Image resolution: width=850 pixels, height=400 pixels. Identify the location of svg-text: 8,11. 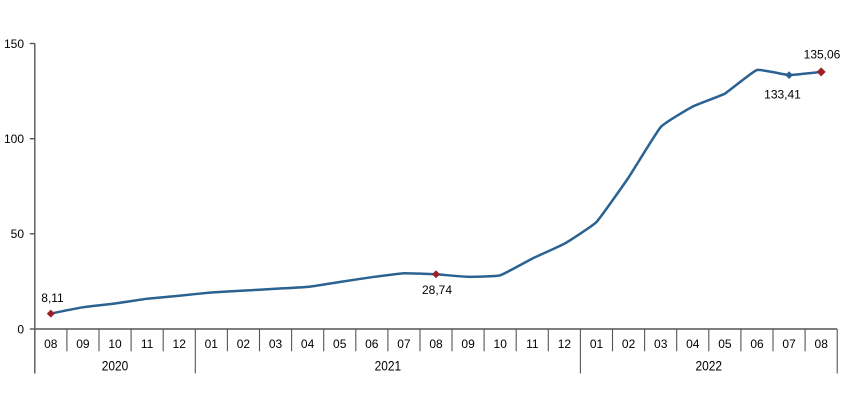
(52, 298).